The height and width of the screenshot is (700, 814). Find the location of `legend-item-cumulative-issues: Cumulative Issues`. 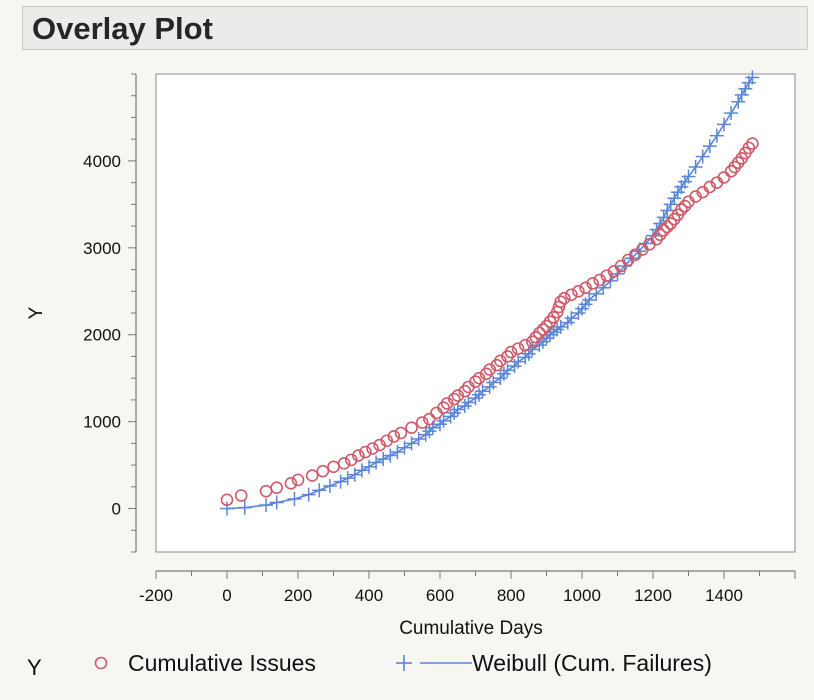

legend-item-cumulative-issues: Cumulative Issues is located at coordinates (222, 663).